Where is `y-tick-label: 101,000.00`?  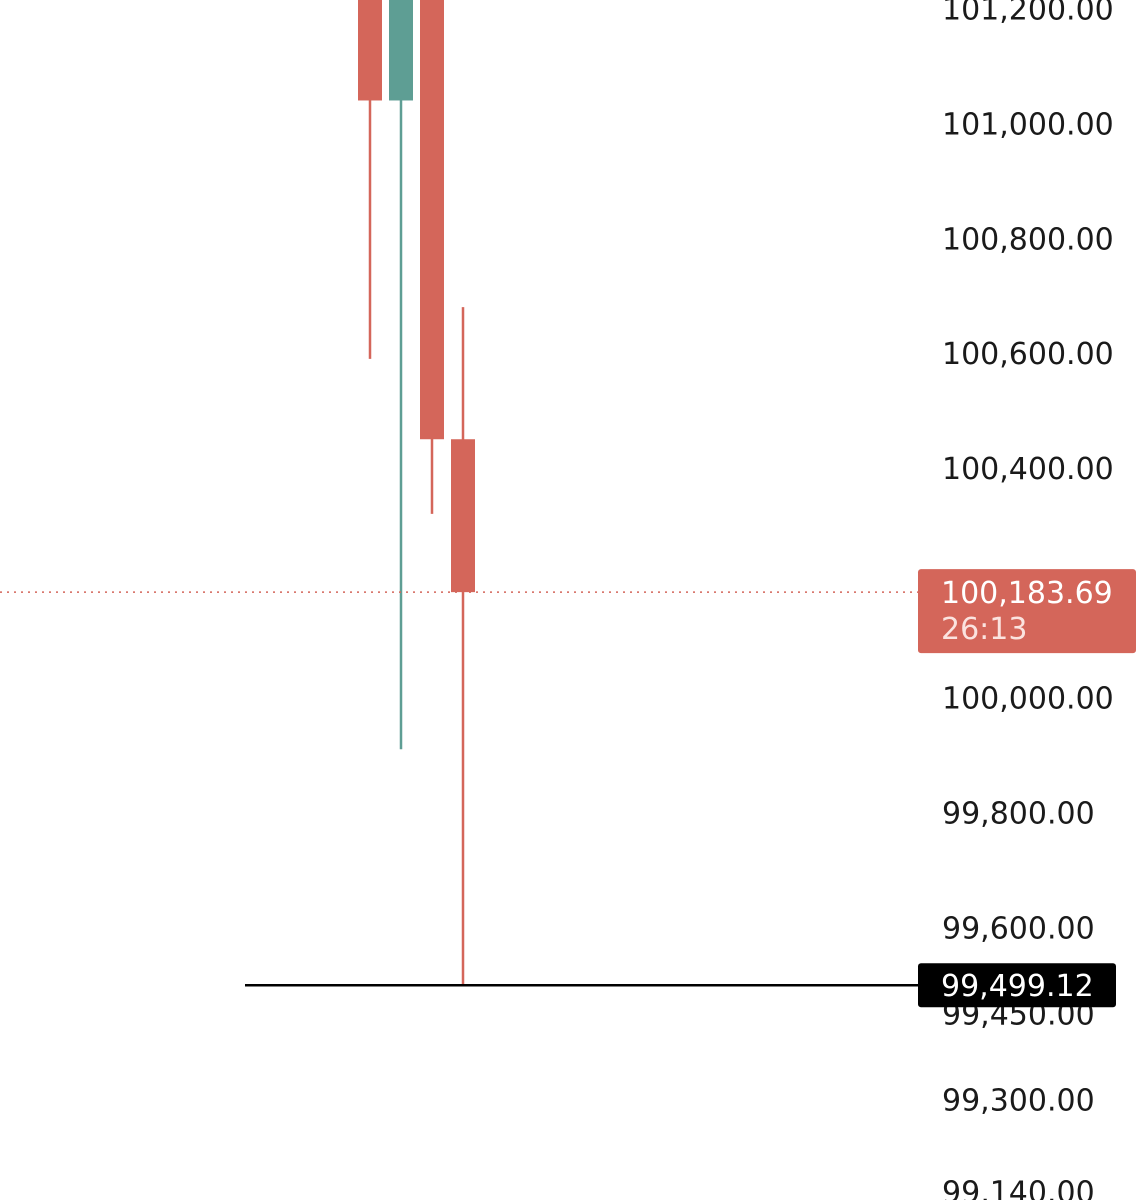 y-tick-label: 101,000.00 is located at coordinates (1028, 124).